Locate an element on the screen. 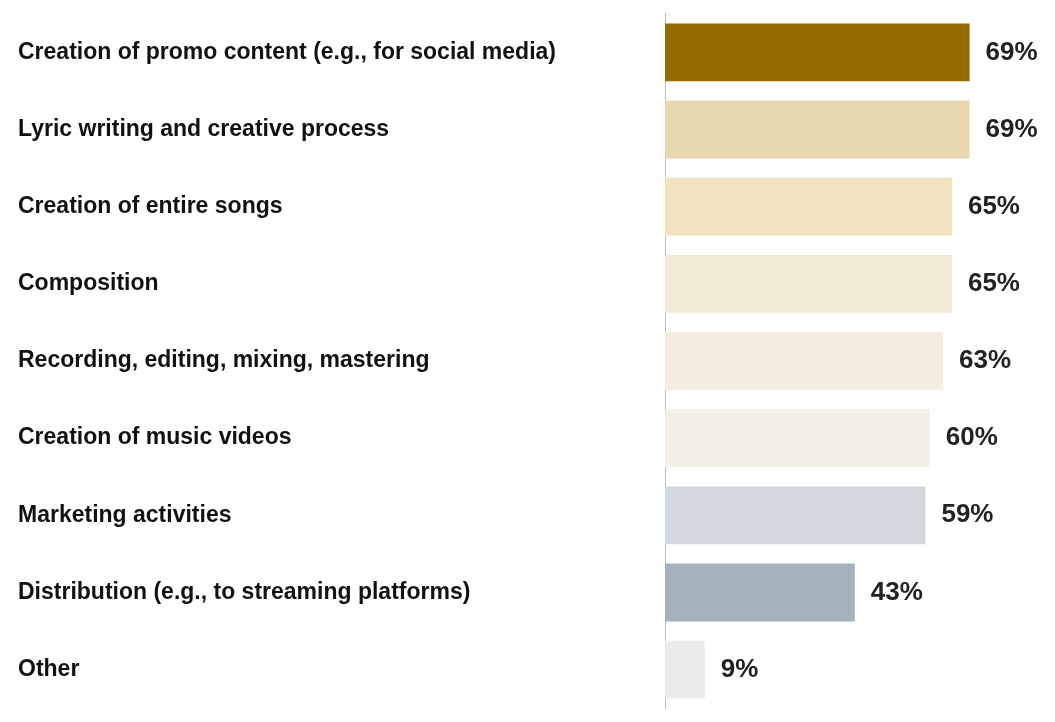 The height and width of the screenshot is (722, 1055). data-label: 59% is located at coordinates (967, 513).